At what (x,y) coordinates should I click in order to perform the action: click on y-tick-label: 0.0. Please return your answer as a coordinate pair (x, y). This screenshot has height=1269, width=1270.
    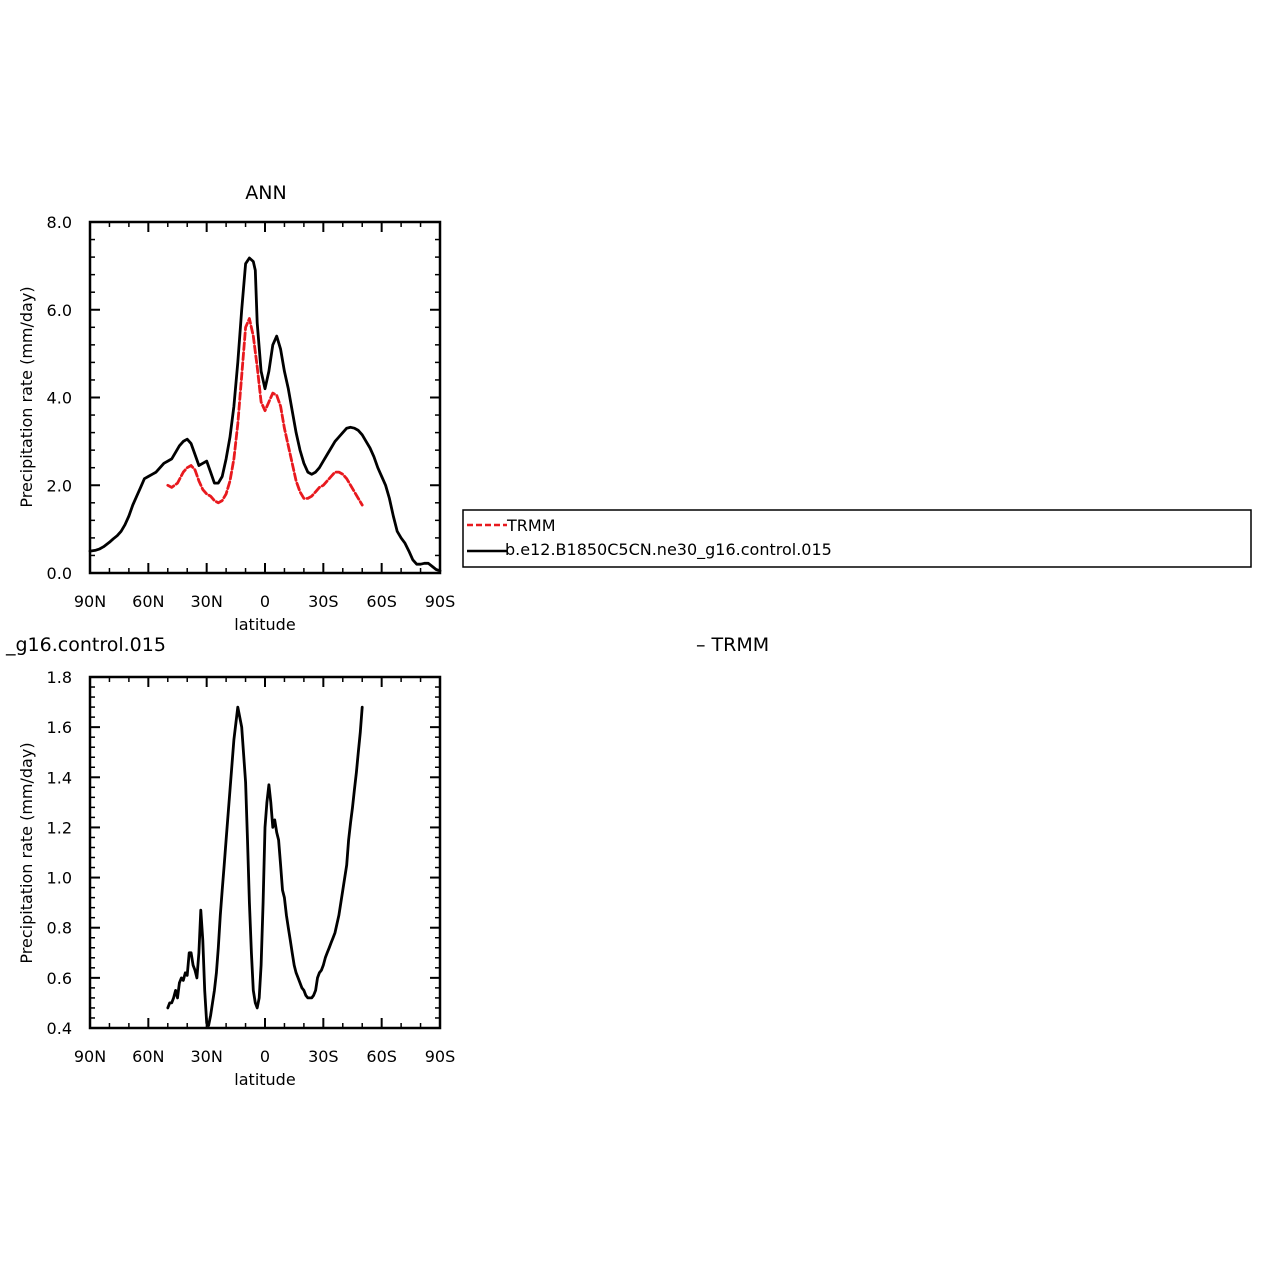
    Looking at the image, I should click on (59, 573).